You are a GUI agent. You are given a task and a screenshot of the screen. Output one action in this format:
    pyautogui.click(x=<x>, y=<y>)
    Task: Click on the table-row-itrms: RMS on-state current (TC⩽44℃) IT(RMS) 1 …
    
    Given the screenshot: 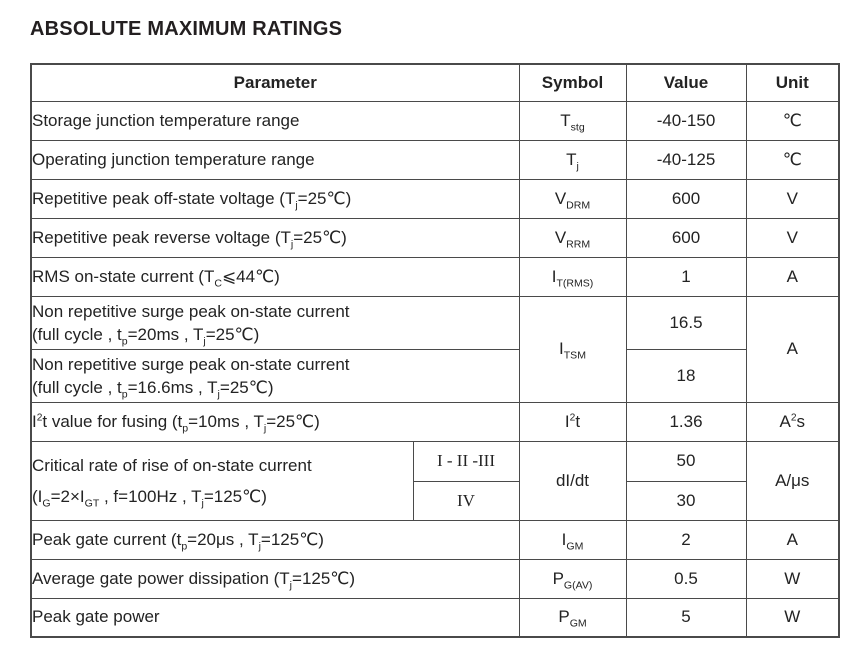 What is the action you would take?
    pyautogui.click(x=435, y=276)
    